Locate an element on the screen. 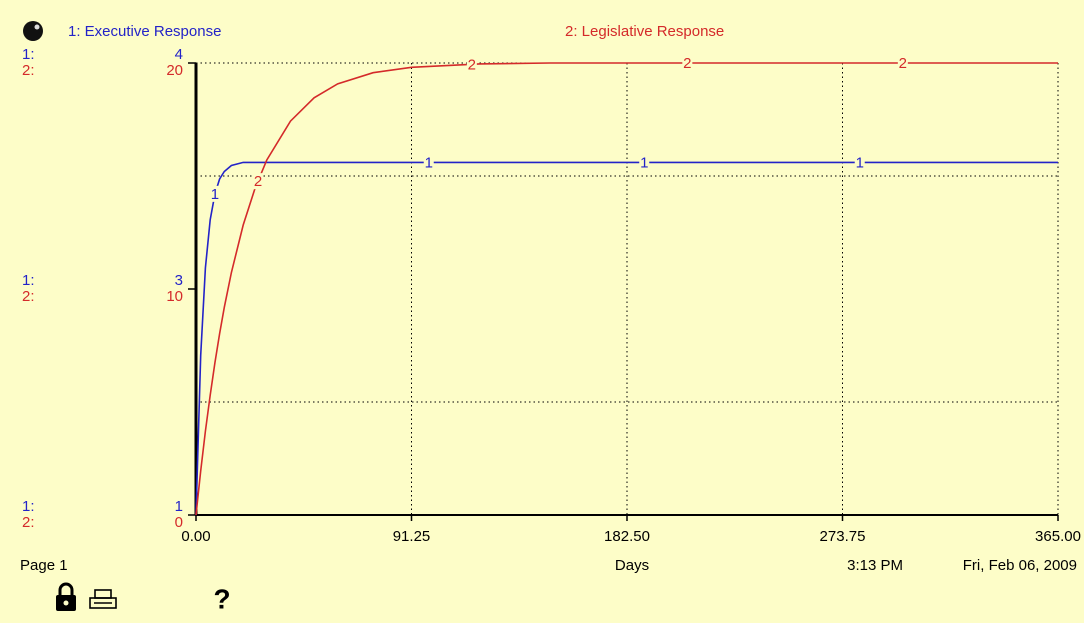  y-tick-label: 4 is located at coordinates (179, 54).